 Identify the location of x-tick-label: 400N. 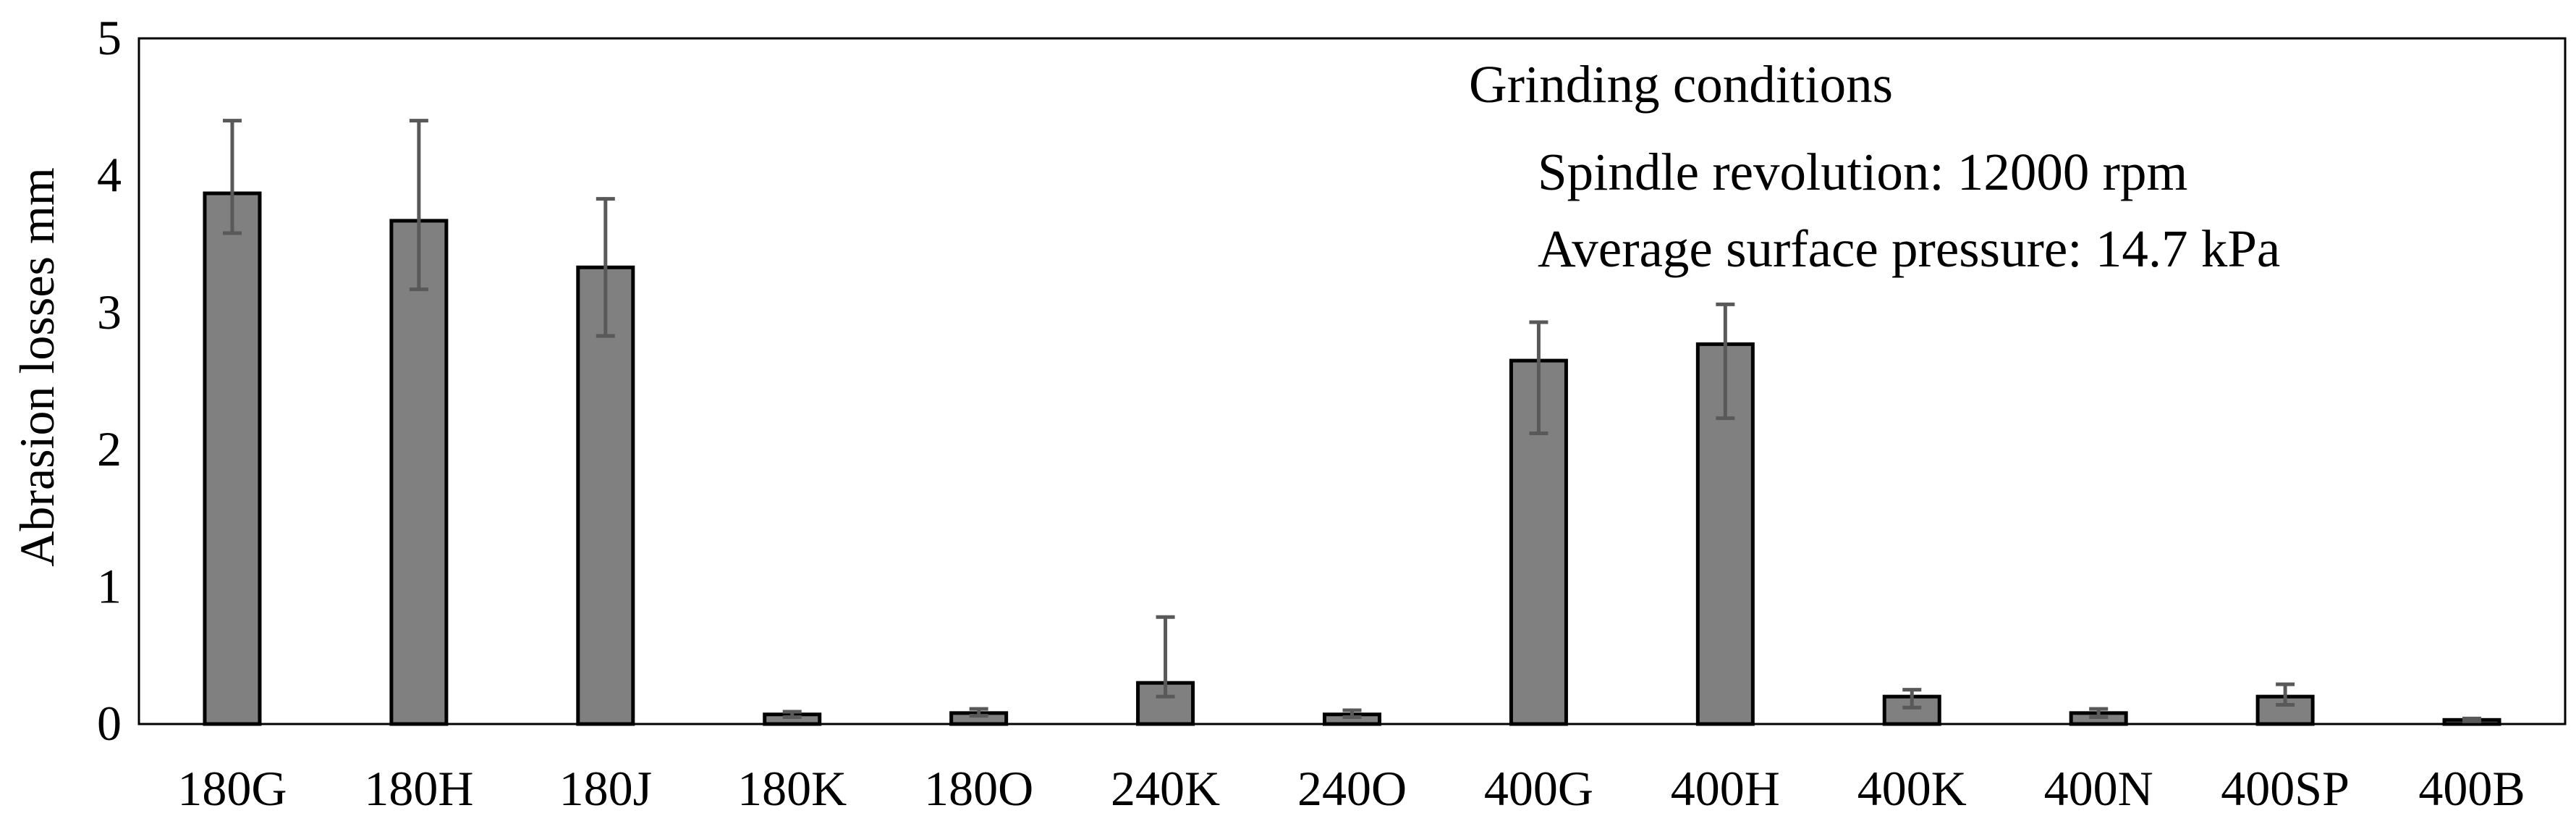
(2098, 789).